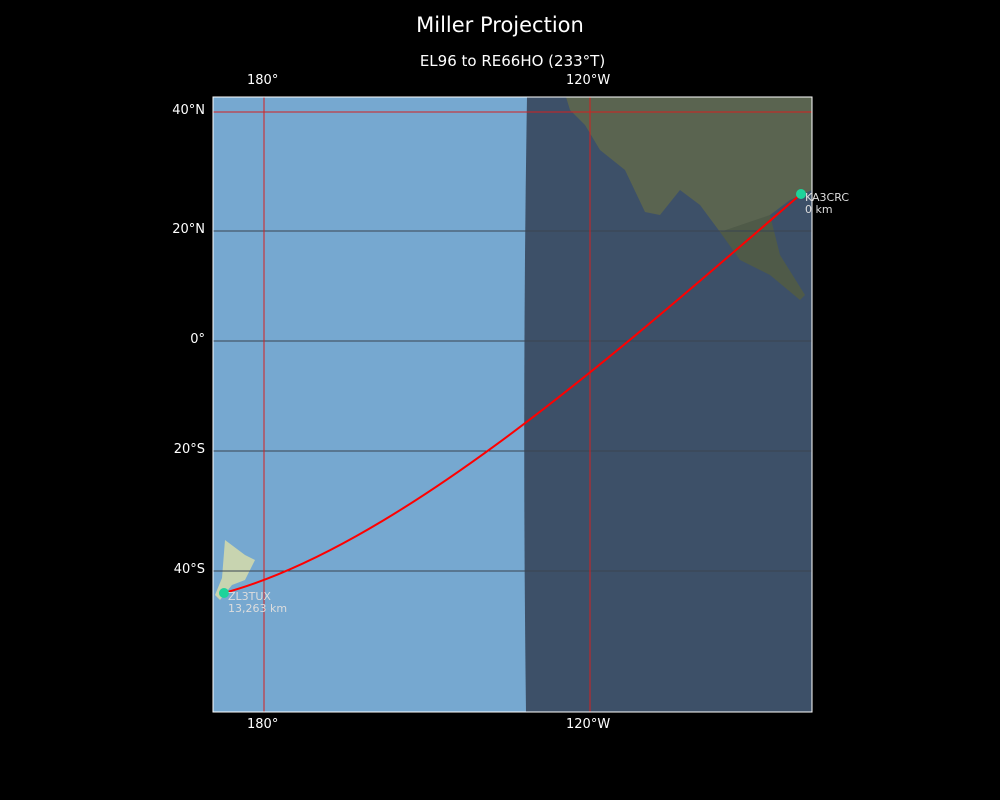 The image size is (1000, 800). What do you see at coordinates (188, 110) in the screenshot?
I see `lat-label-40n: 40°N` at bounding box center [188, 110].